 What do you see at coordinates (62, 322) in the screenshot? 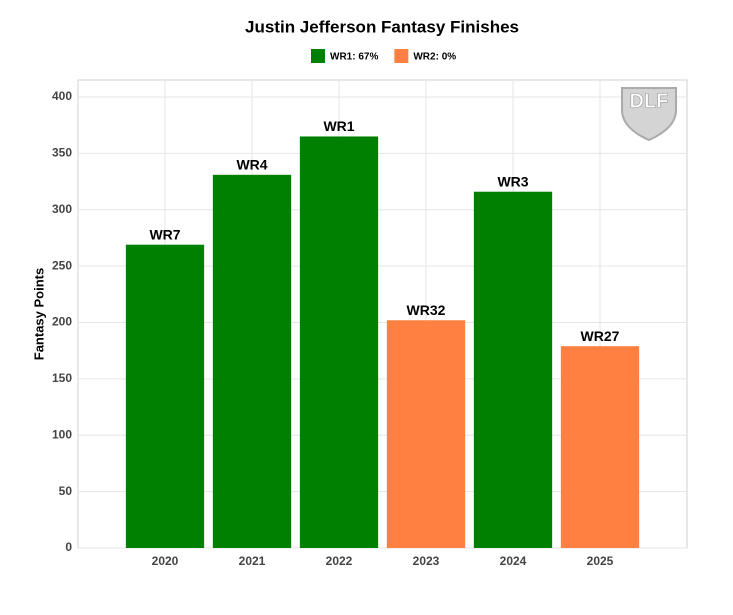
I see `y-tick-label: 200` at bounding box center [62, 322].